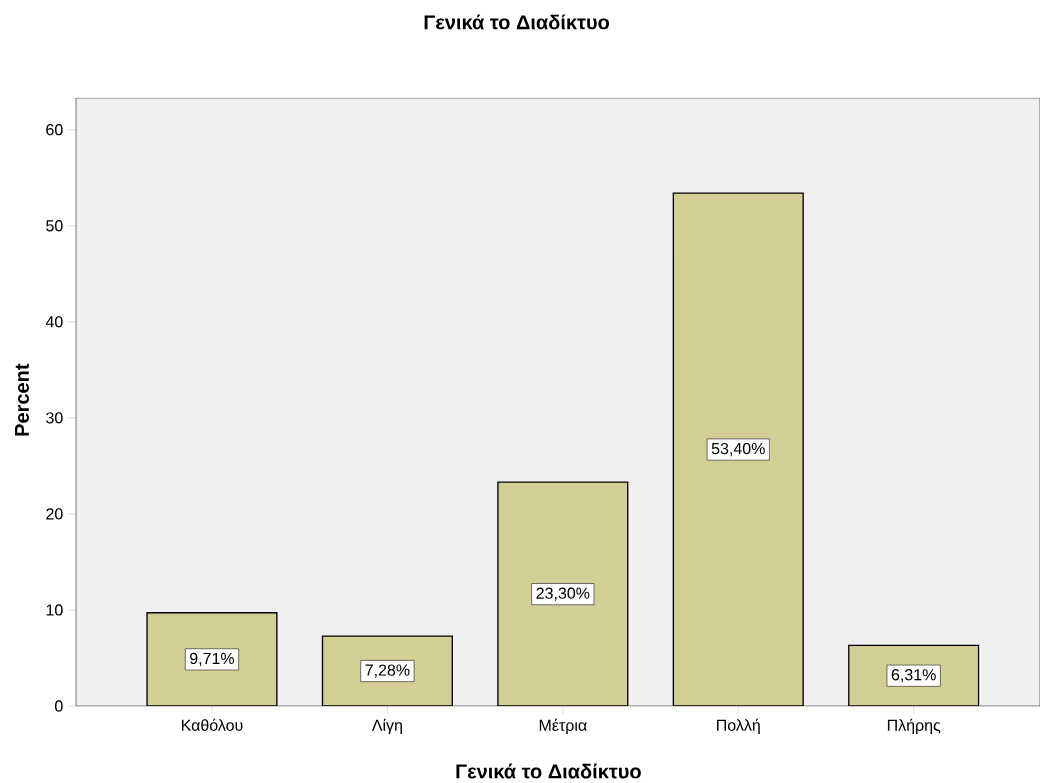 The image size is (1040, 783). Describe the element at coordinates (22, 399) in the screenshot. I see `y-axis-title: Percent` at that location.